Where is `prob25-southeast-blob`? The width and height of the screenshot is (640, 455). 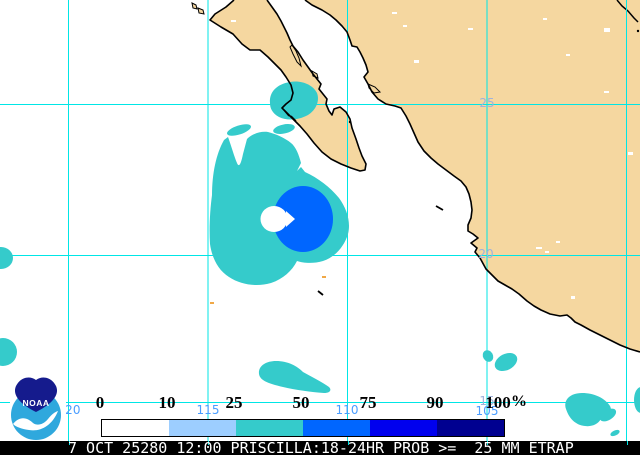 prob25-southeast-blob is located at coordinates (588, 410).